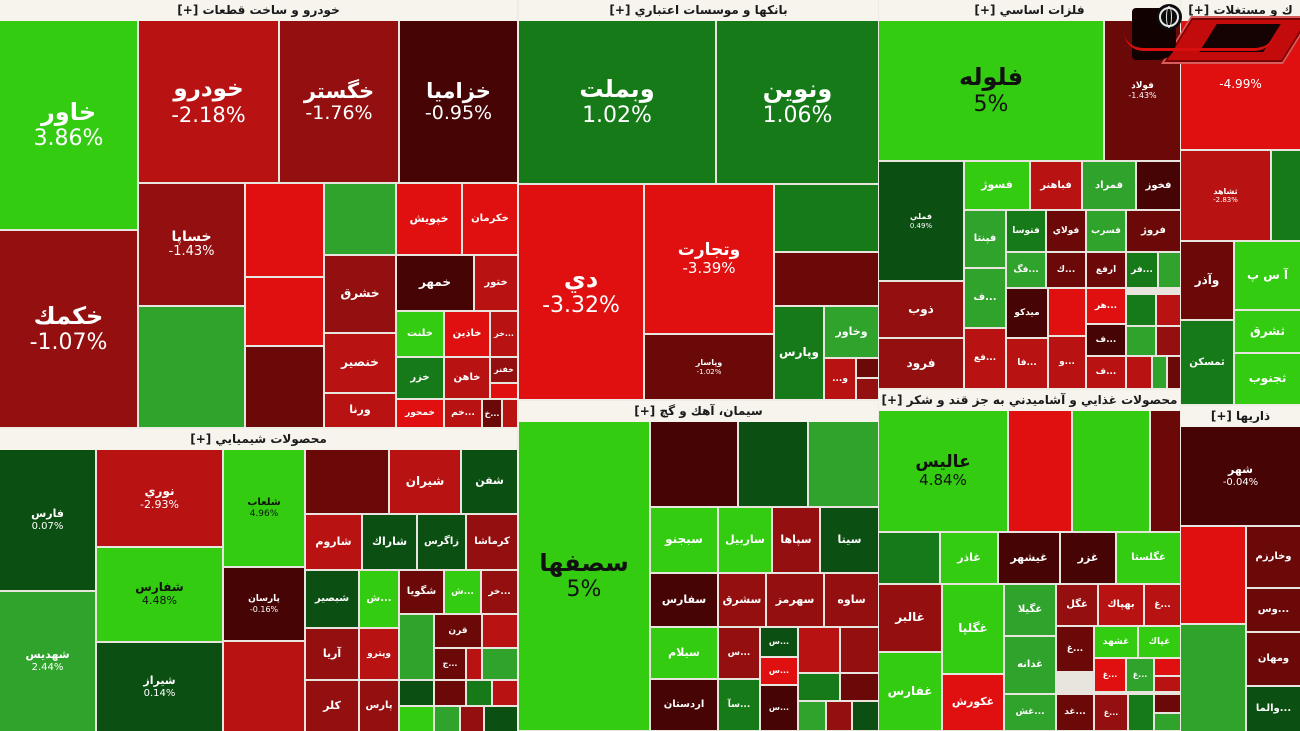  What do you see at coordinates (389, 542) in the screenshot?
I see `tile-شاراك: شاراك` at bounding box center [389, 542].